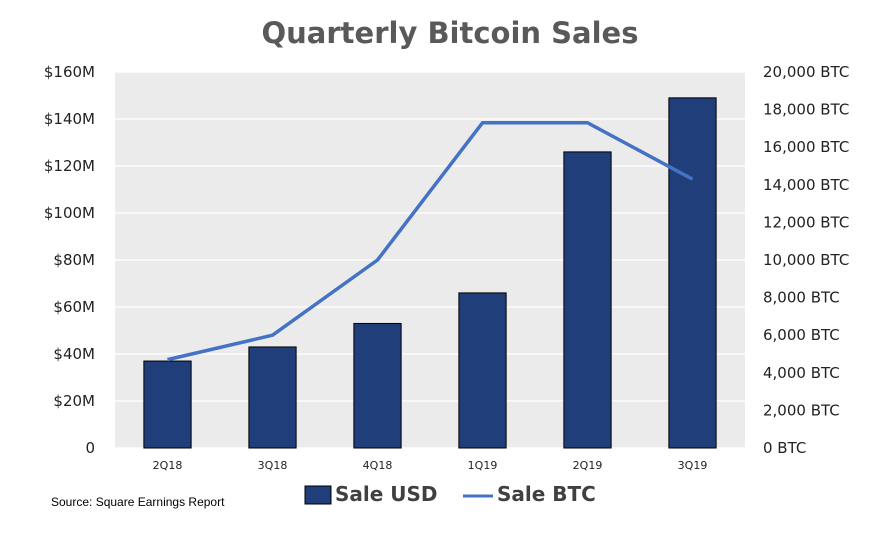  What do you see at coordinates (801, 410) in the screenshot?
I see `y-right-tick-label: 2,000 BTC` at bounding box center [801, 410].